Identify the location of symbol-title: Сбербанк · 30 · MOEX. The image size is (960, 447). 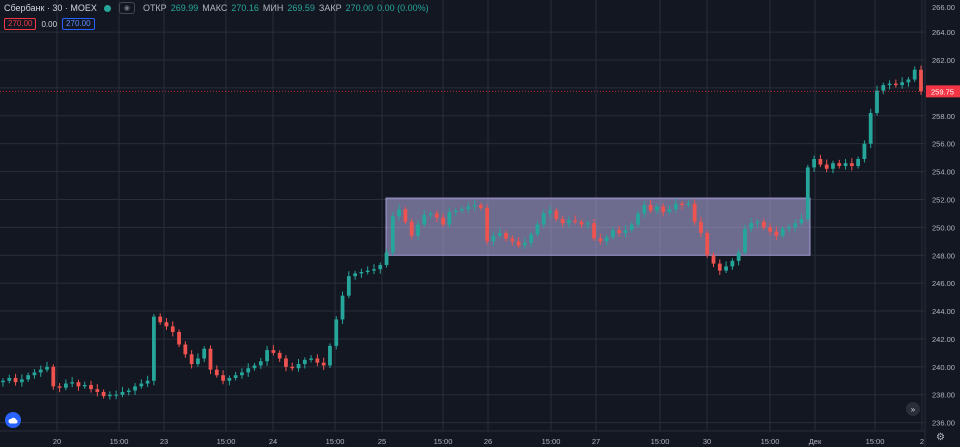
(50, 8).